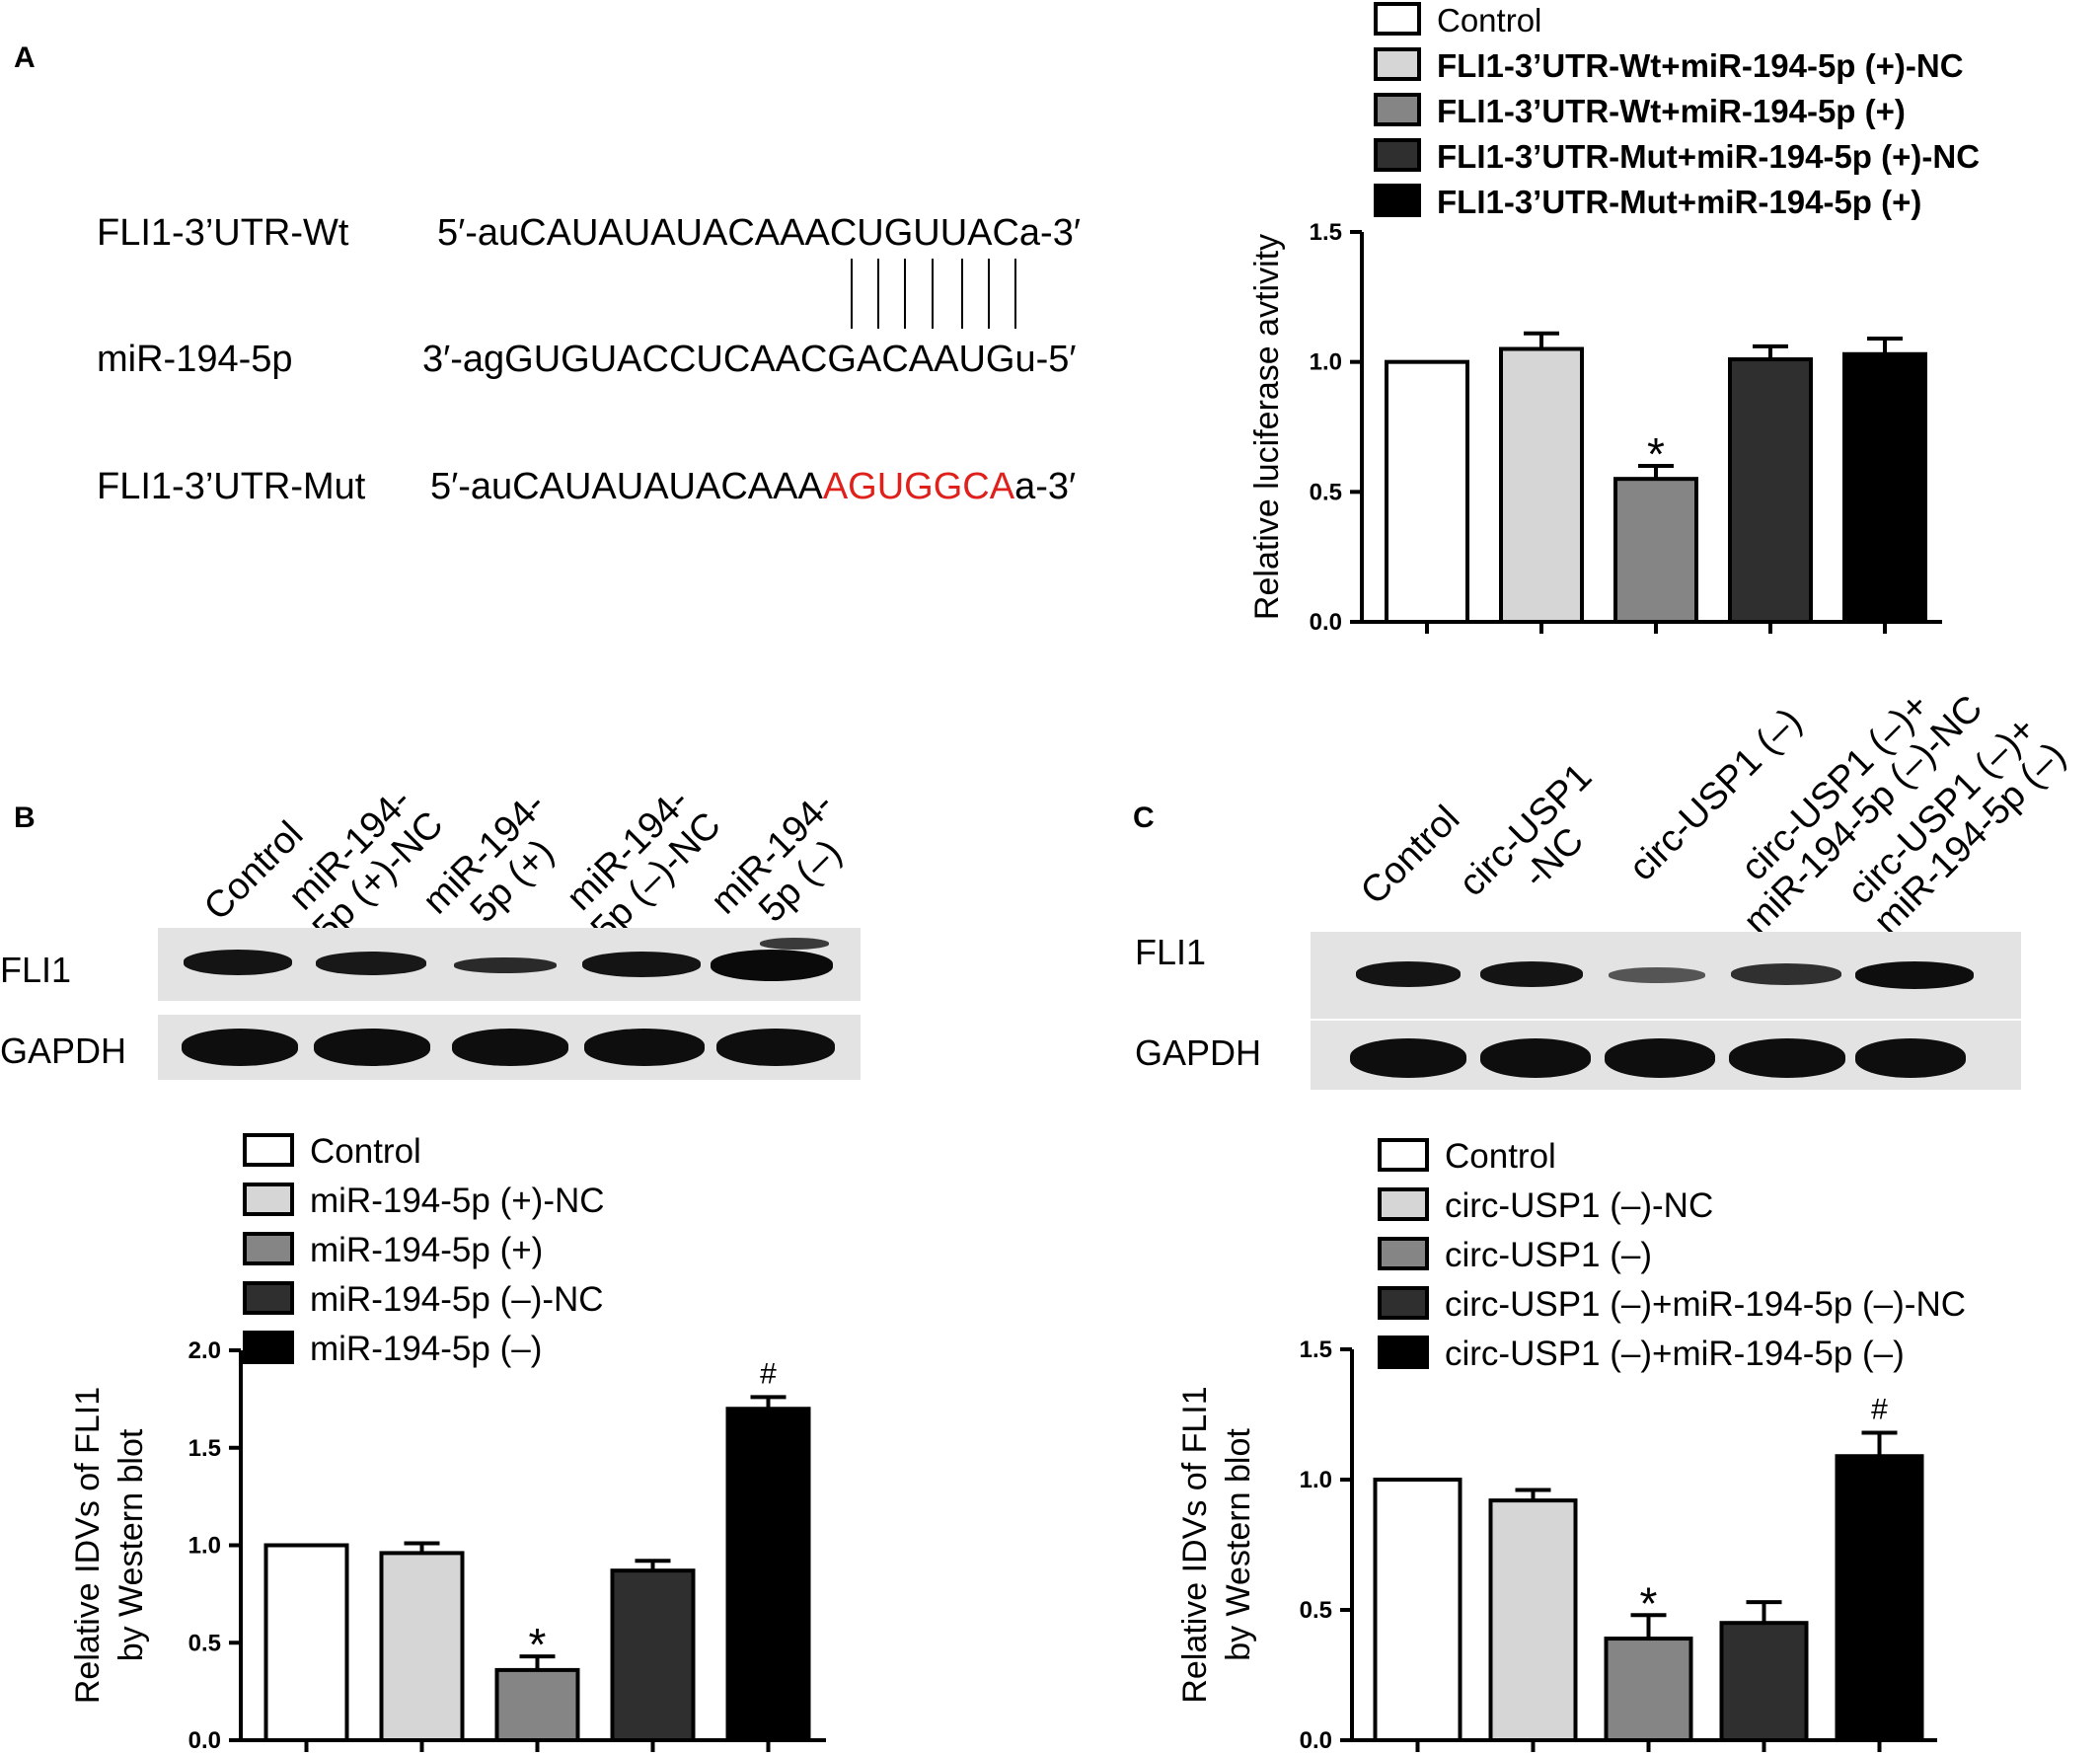 This screenshot has width=2100, height=1756. I want to click on legend-label: miR-194-5p (–), so click(426, 1349).